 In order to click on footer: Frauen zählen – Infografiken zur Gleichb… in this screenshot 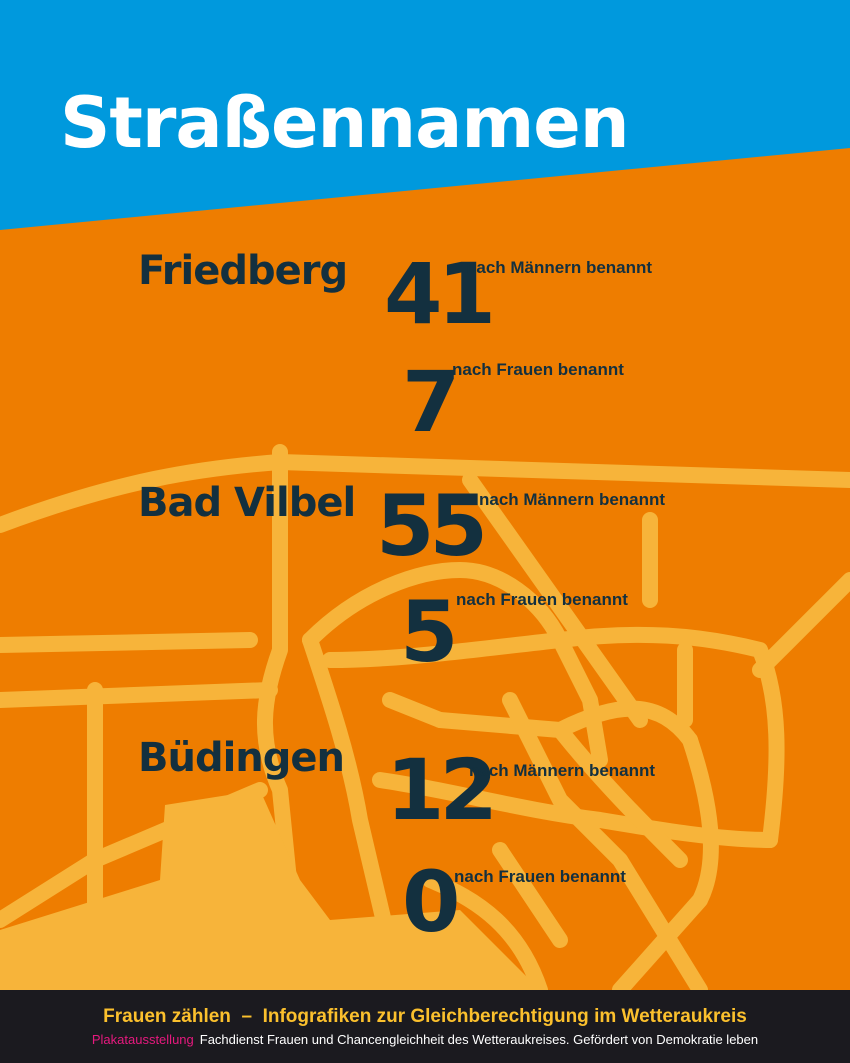, I will do `click(425, 1026)`.